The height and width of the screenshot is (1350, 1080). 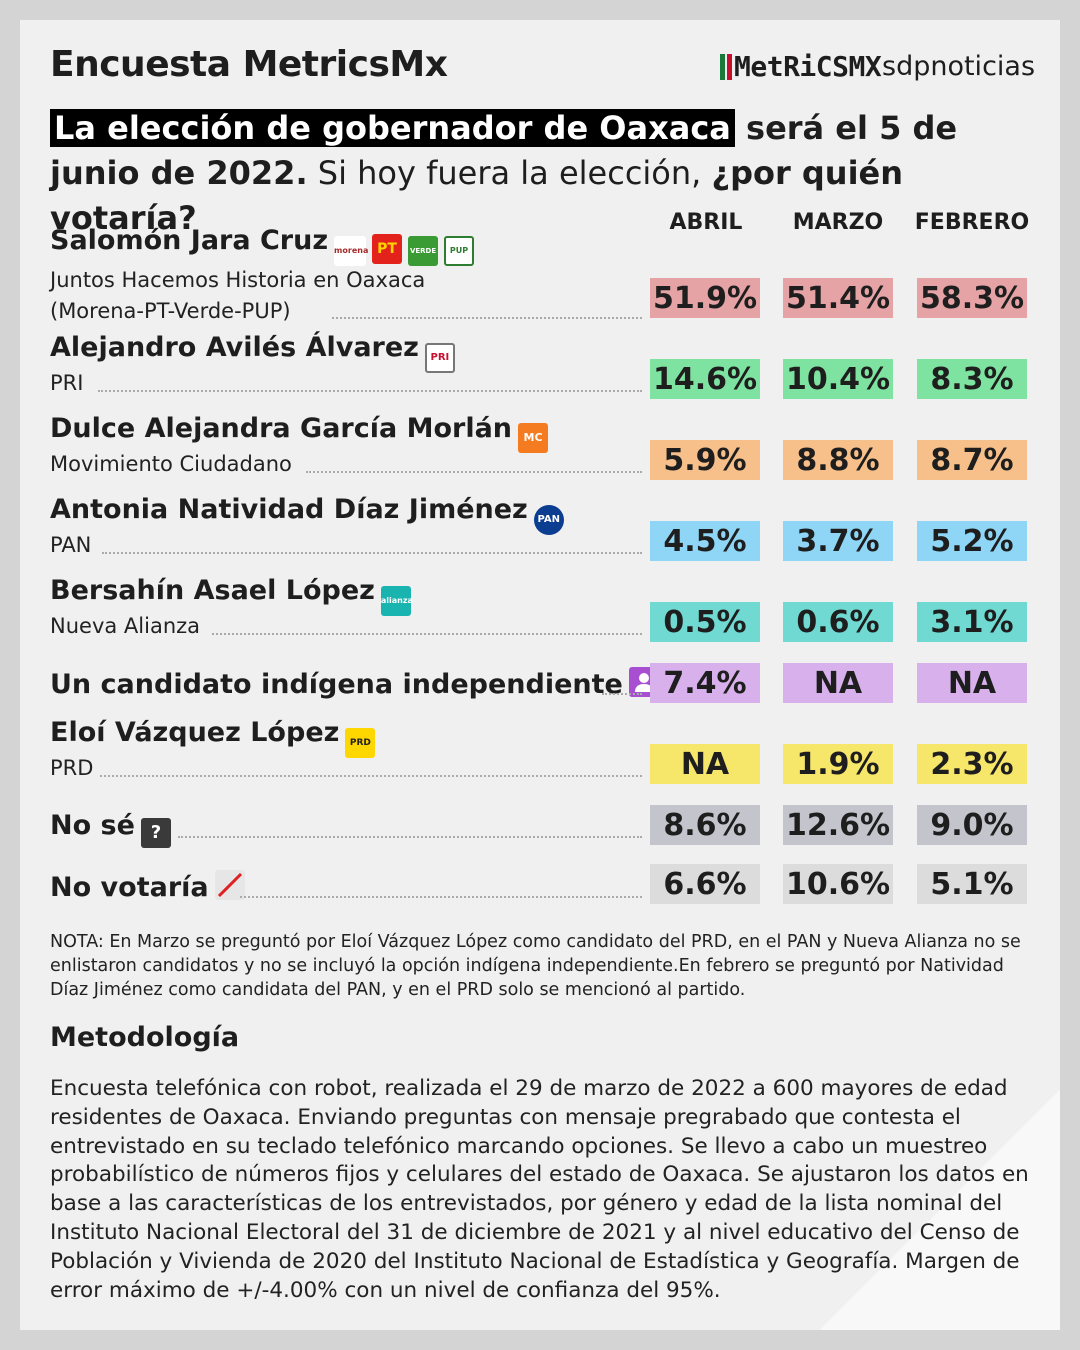 What do you see at coordinates (189, 240) in the screenshot?
I see `candidate-name-text: Salomón Jara Cruz` at bounding box center [189, 240].